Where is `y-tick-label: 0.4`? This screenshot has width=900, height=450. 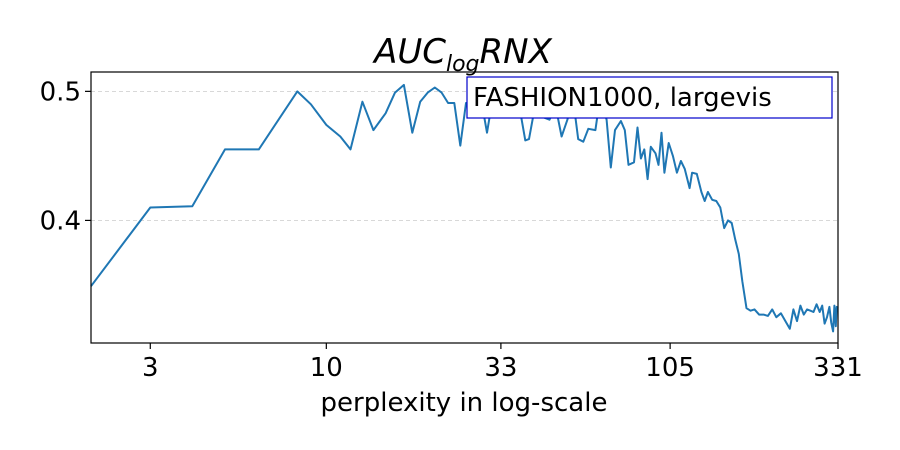
y-tick-label: 0.4 is located at coordinates (60, 221).